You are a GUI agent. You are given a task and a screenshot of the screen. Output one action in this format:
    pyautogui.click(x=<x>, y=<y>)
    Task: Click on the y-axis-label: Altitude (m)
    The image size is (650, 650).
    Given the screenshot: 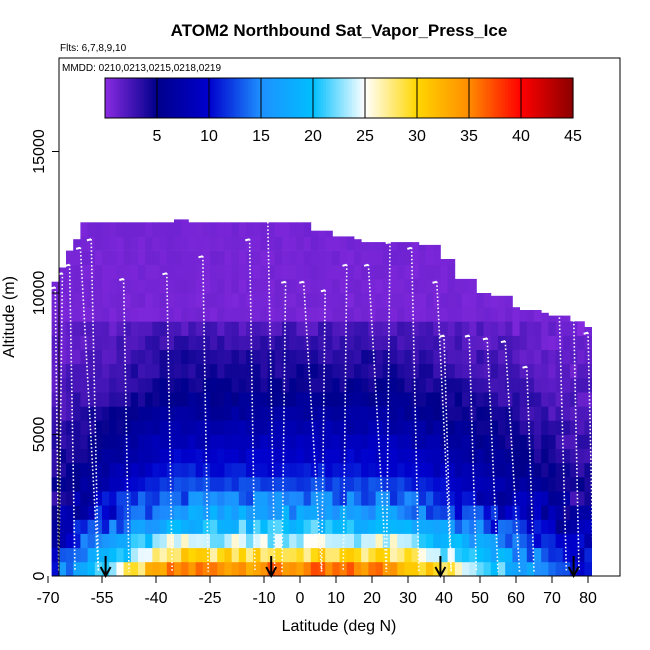 What is the action you would take?
    pyautogui.click(x=9, y=317)
    